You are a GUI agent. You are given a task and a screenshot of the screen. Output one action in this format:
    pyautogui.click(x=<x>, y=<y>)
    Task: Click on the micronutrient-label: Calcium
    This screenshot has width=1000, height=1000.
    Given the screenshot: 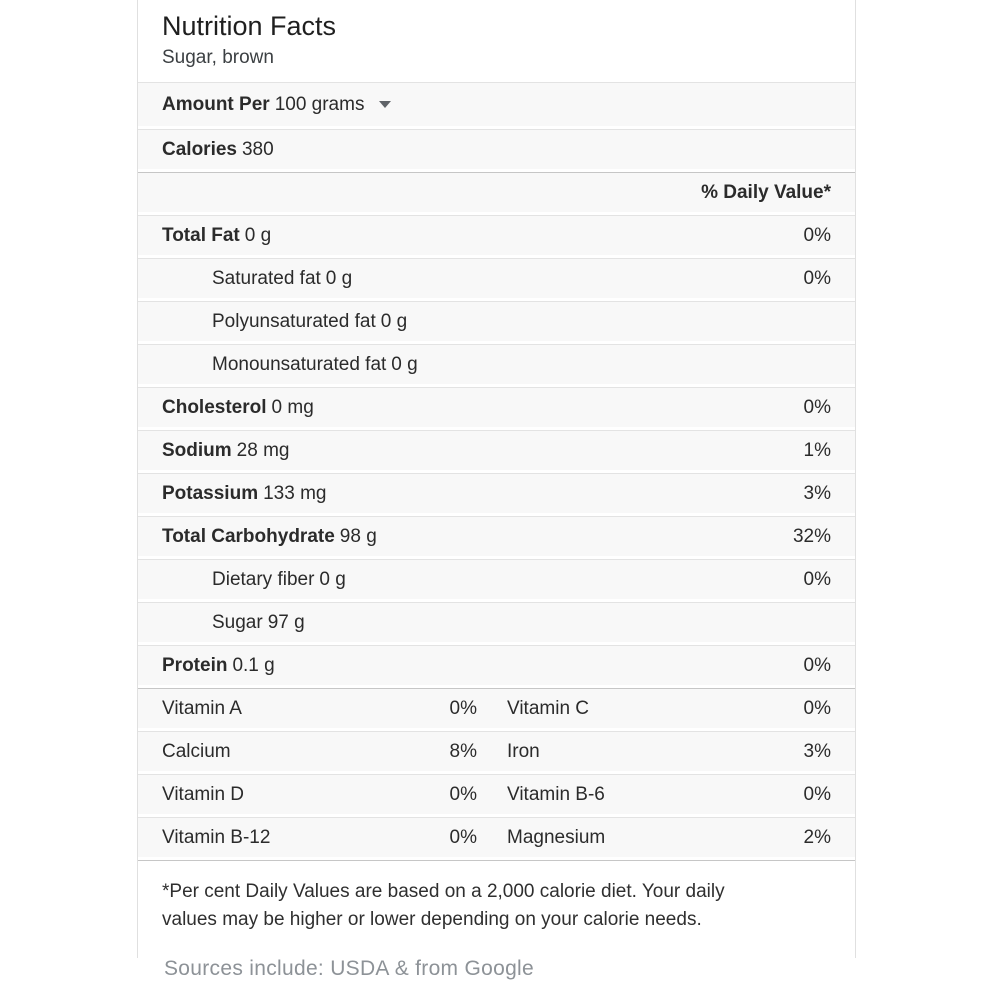 What is the action you would take?
    pyautogui.click(x=196, y=751)
    